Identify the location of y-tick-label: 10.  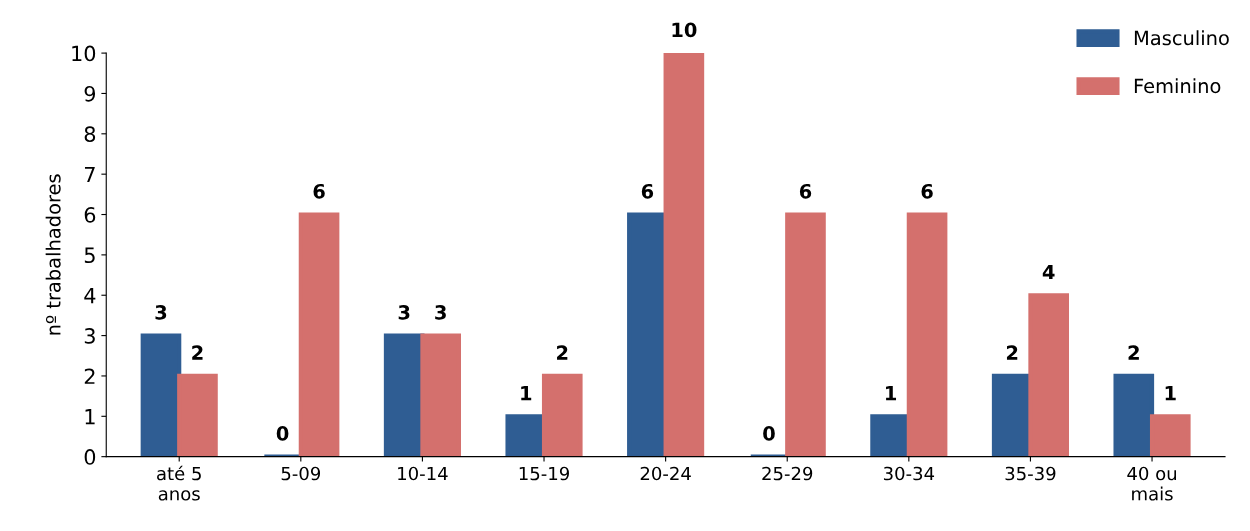
(84, 53).